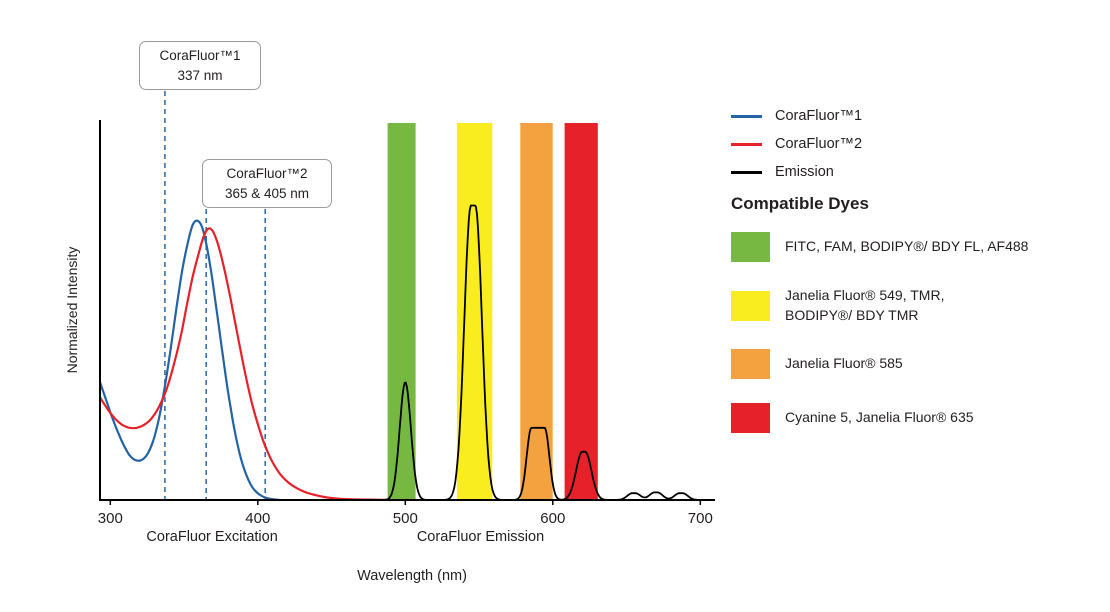 The width and height of the screenshot is (1110, 612). Describe the element at coordinates (879, 417) in the screenshot. I see `dye-label: Cyanine 5, Janelia Fluor® 635` at that location.